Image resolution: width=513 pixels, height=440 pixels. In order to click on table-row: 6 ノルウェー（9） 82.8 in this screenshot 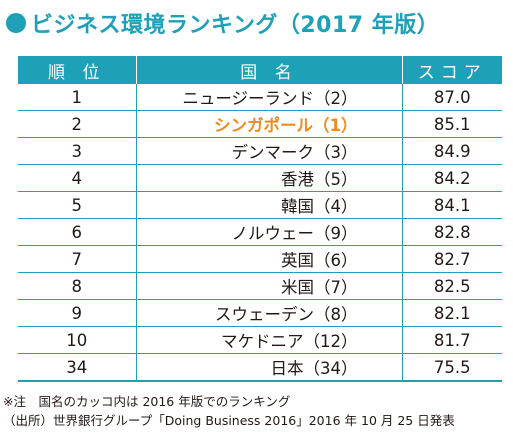, I will do `click(260, 232)`.